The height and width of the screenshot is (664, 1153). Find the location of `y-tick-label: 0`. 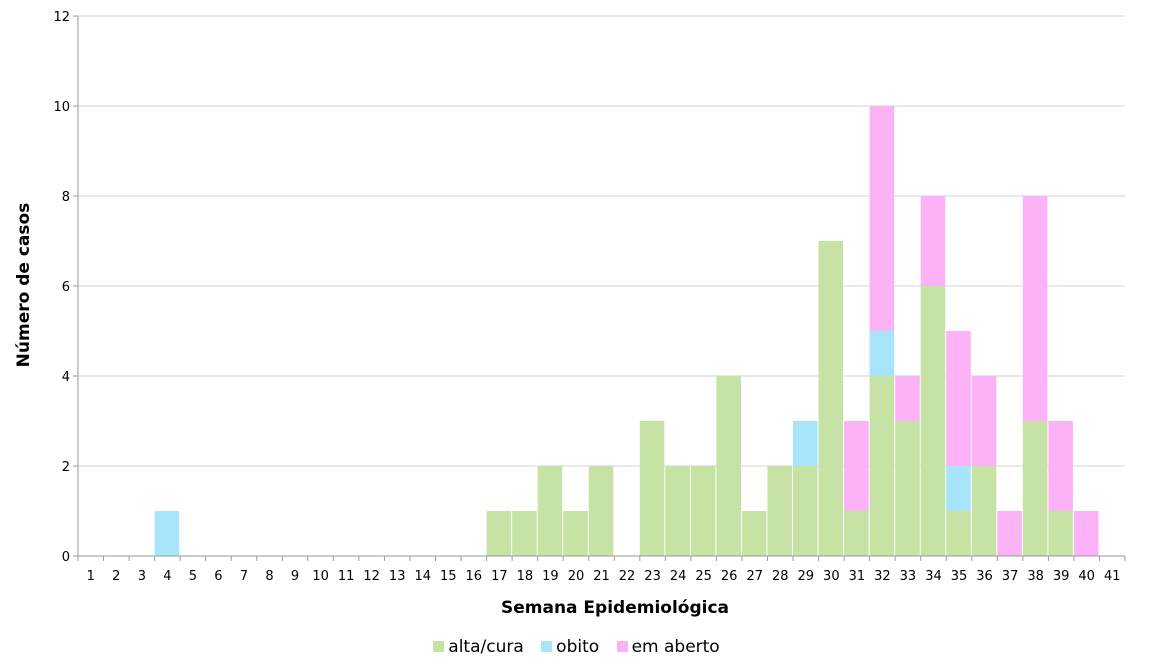

y-tick-label: 0 is located at coordinates (66, 557).